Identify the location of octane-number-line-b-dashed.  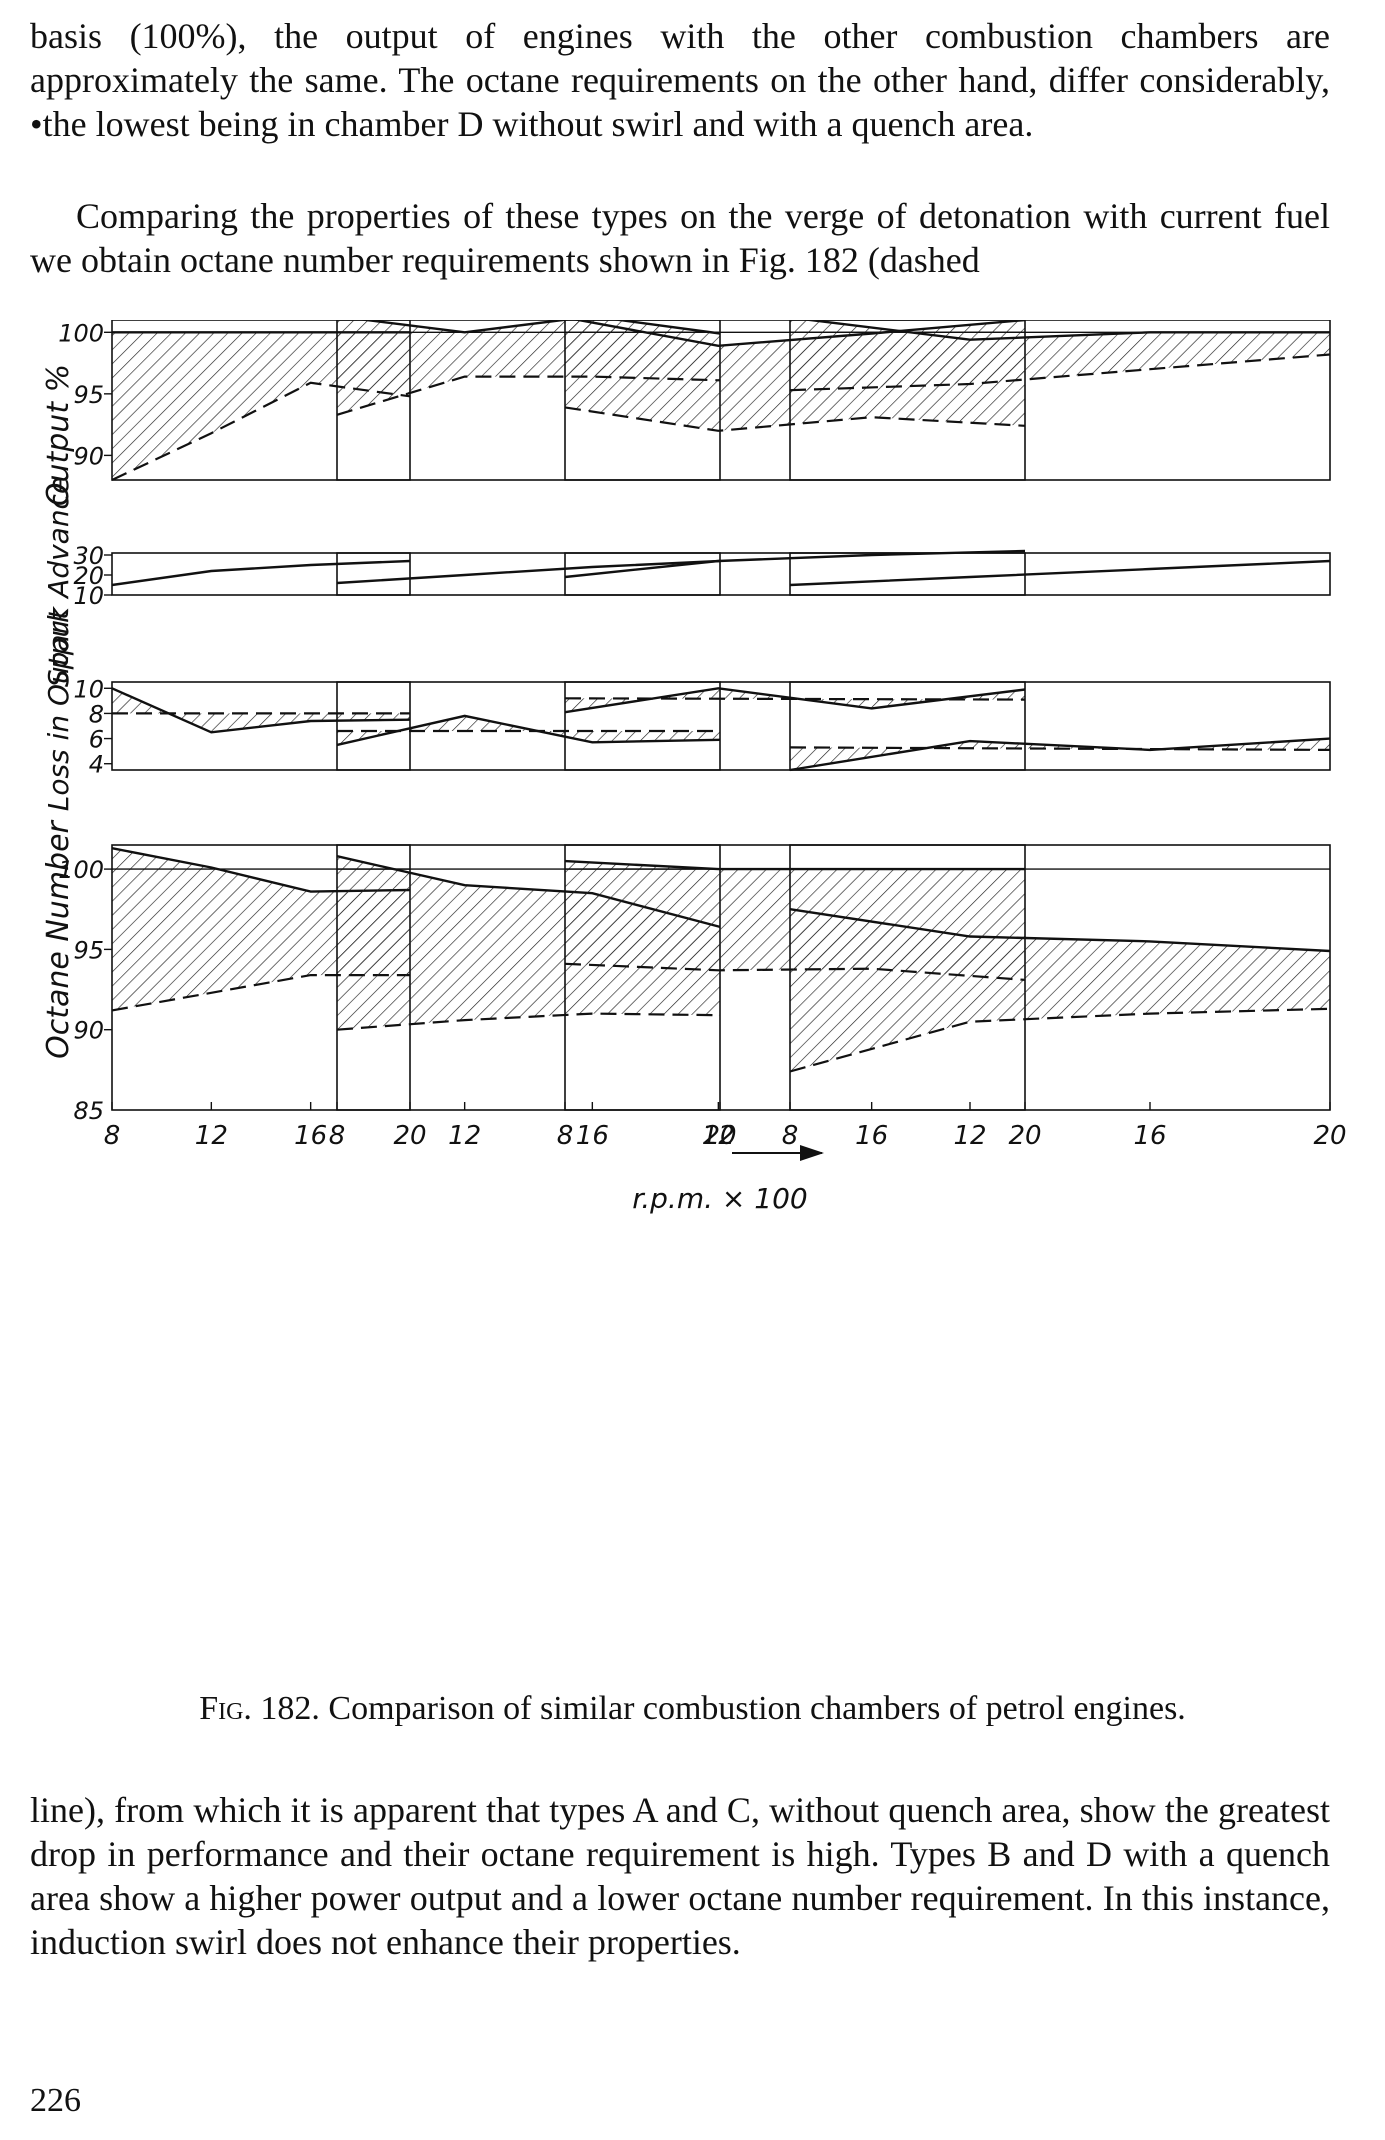
(528, 1021).